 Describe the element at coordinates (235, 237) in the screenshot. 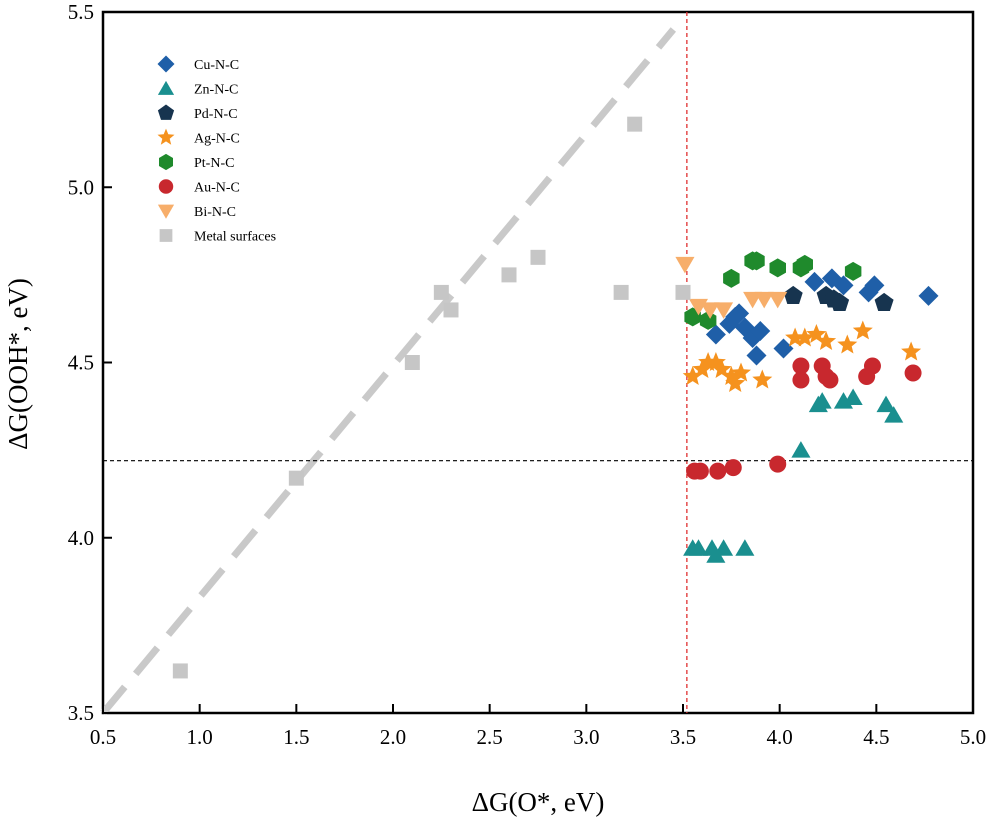

I see `legend-label-metal-surfaces: Metal surfaces` at that location.